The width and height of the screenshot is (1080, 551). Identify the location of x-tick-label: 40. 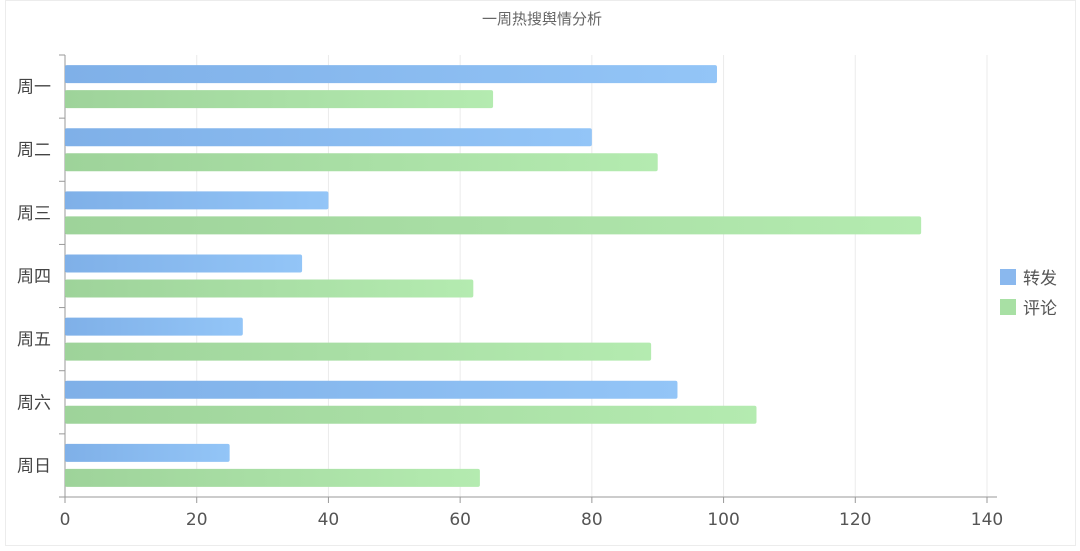
(329, 520).